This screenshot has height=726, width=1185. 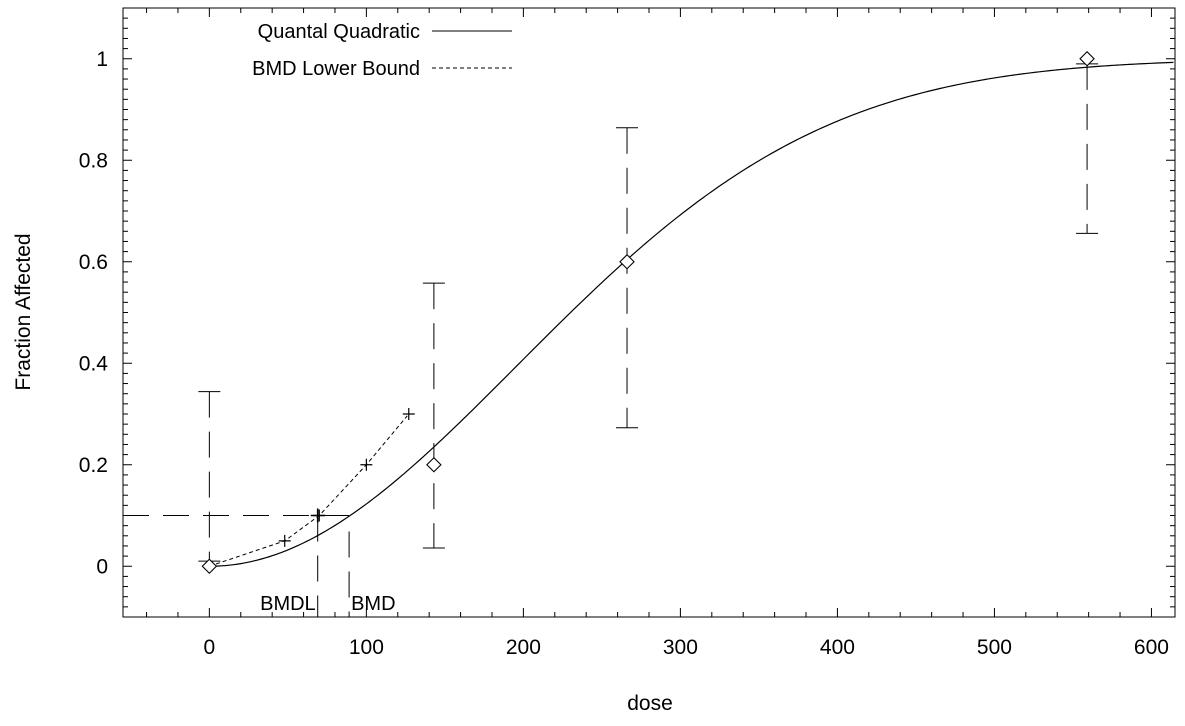 I want to click on bmdl-point-marker, so click(x=317, y=515).